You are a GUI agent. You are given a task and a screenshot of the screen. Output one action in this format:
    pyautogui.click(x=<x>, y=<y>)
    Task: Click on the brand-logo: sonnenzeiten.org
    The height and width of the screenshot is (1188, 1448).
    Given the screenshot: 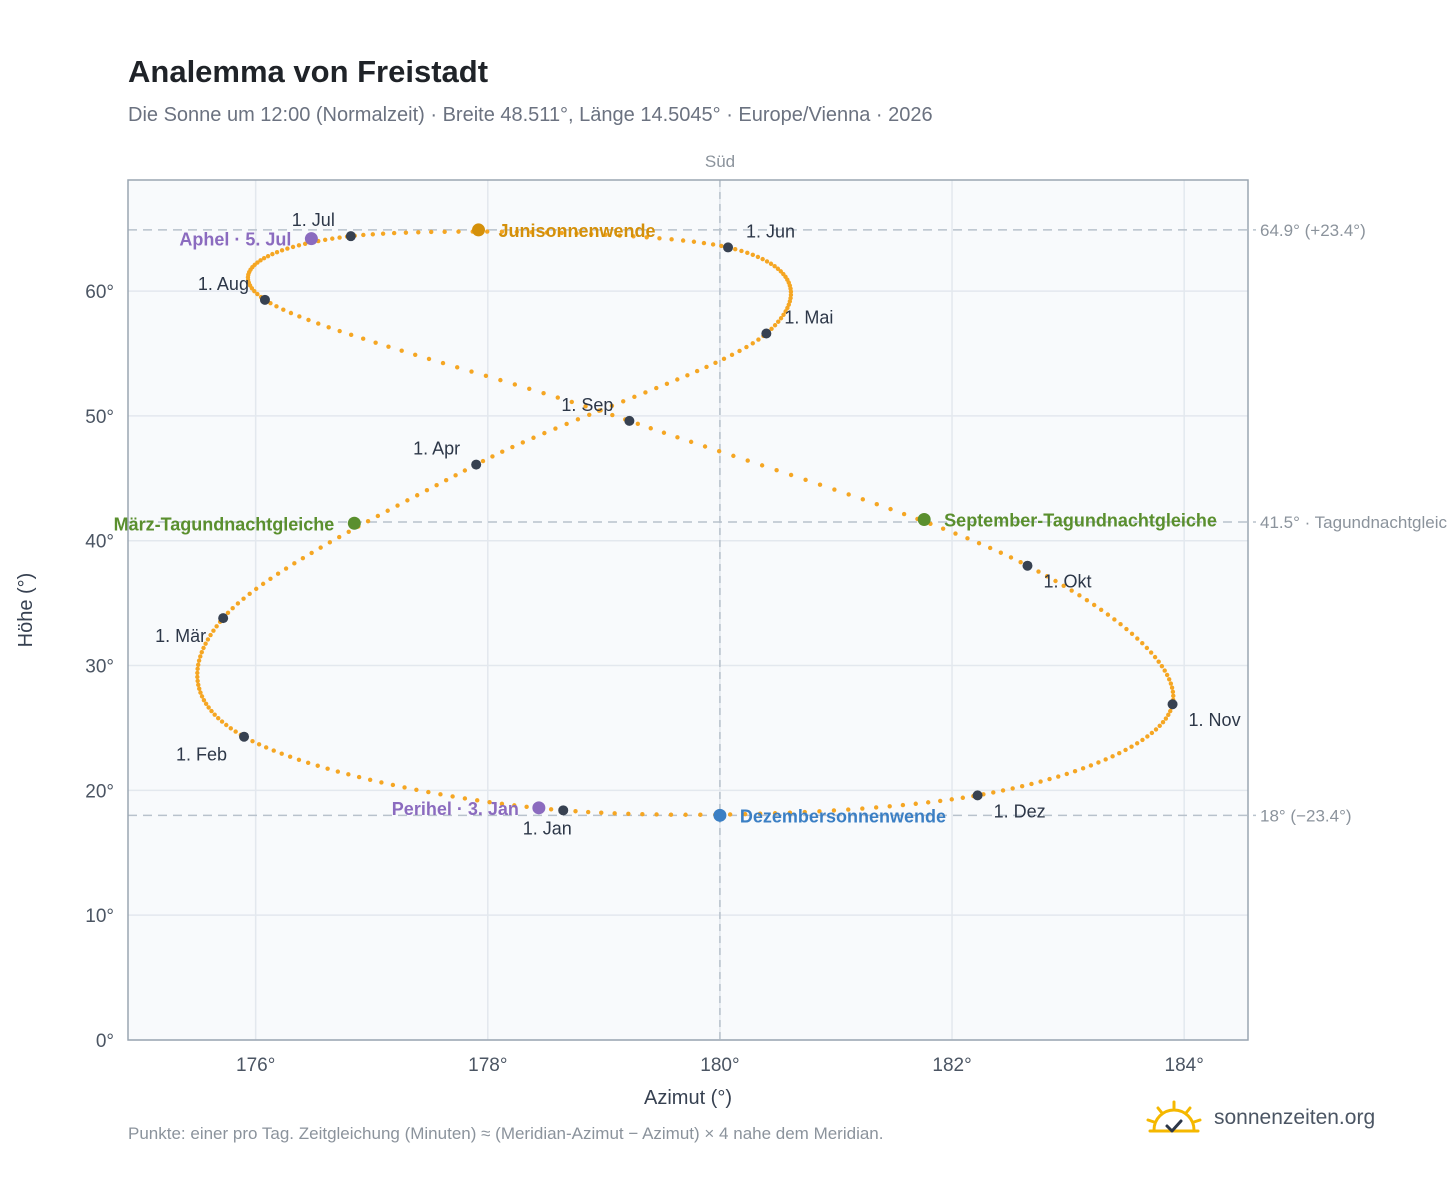 What is the action you would take?
    pyautogui.click(x=1260, y=1118)
    